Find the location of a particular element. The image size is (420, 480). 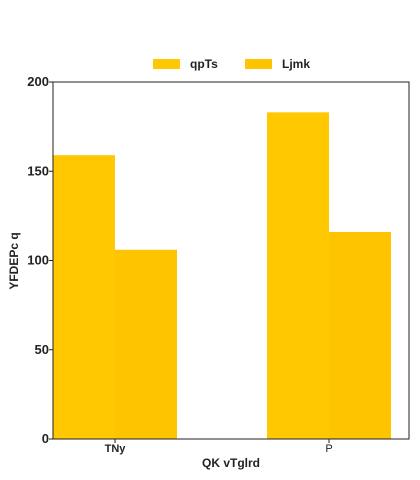

bar-tny-ljmk is located at coordinates (146, 344).